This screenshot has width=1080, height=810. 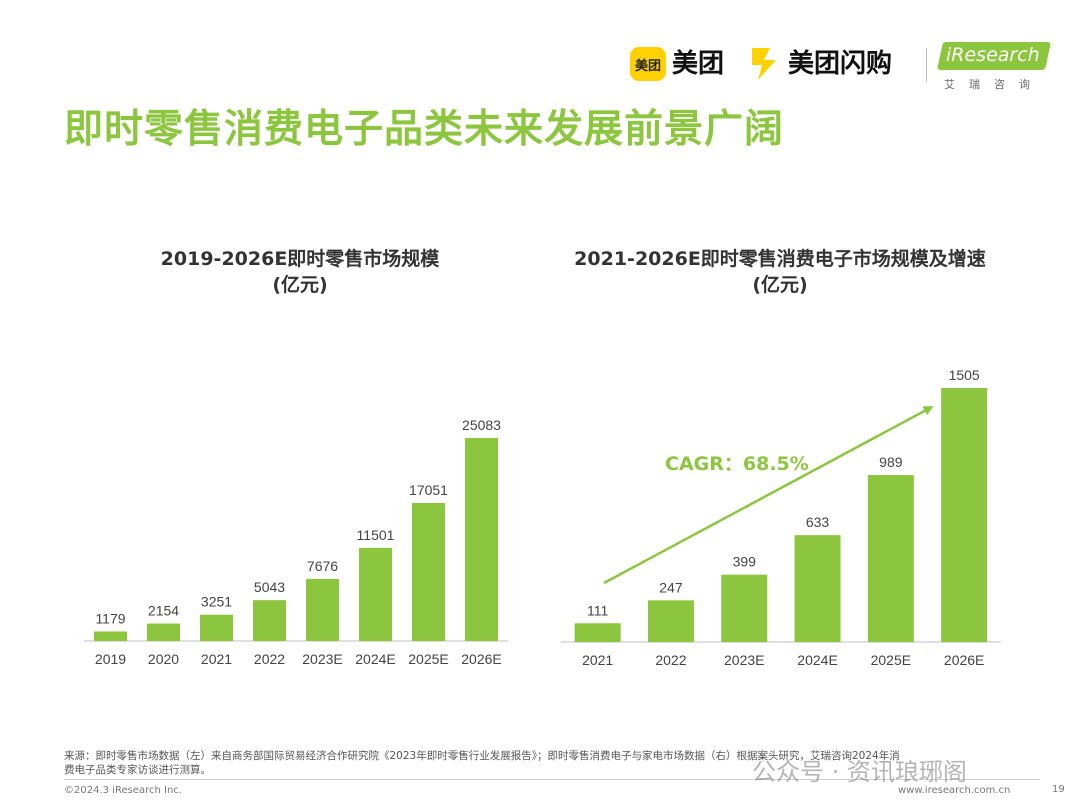 I want to click on right-chart-data-label: 633, so click(x=818, y=522).